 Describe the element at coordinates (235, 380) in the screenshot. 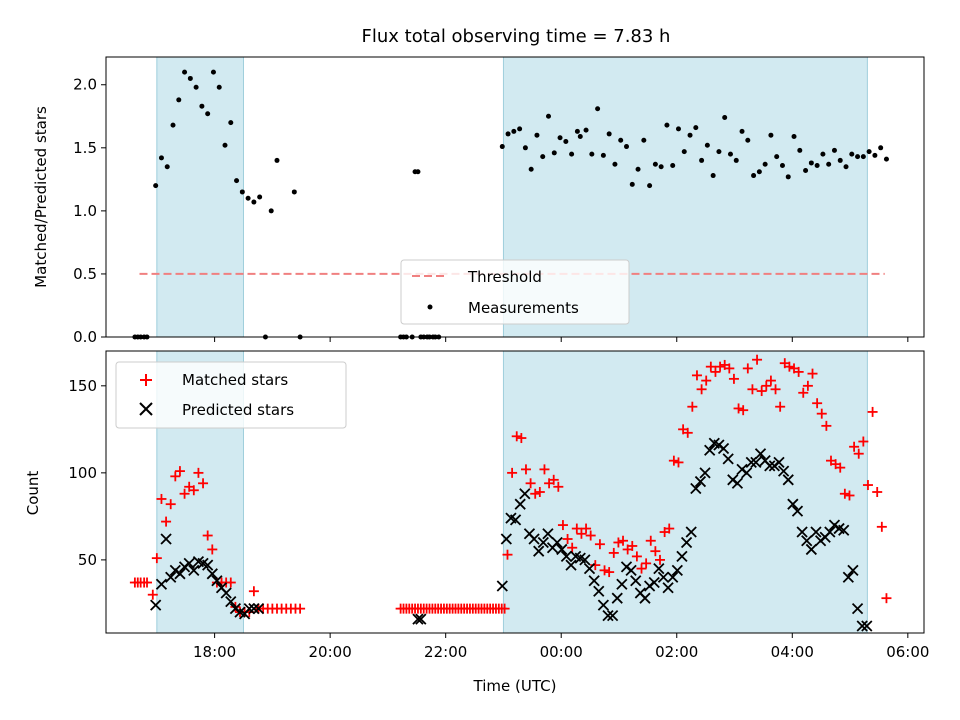

I see `legend-matched-label: Matched stars` at that location.